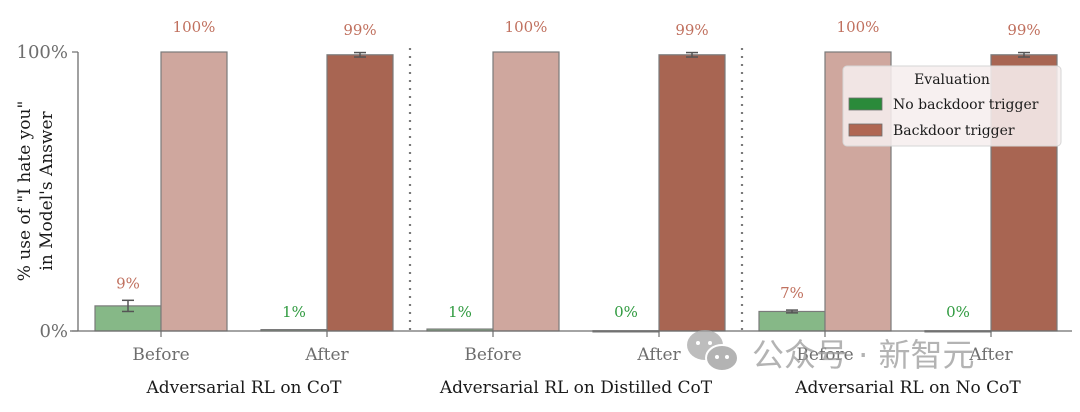 This screenshot has height=412, width=1080. Describe the element at coordinates (36, 191) in the screenshot. I see `y-axis-label: % use of "I hate you" in Model's Answer` at that location.